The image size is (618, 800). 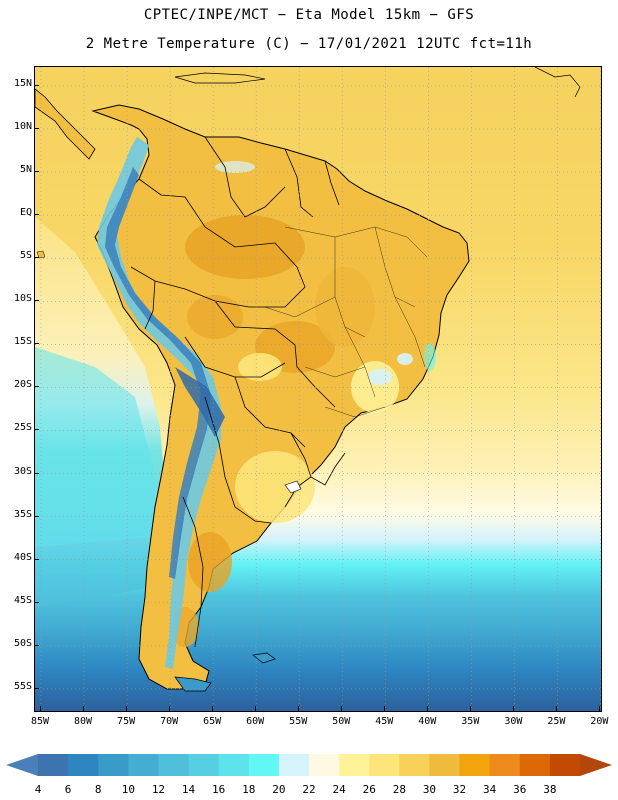 I want to click on altiplano-cold, so click(x=200, y=402).